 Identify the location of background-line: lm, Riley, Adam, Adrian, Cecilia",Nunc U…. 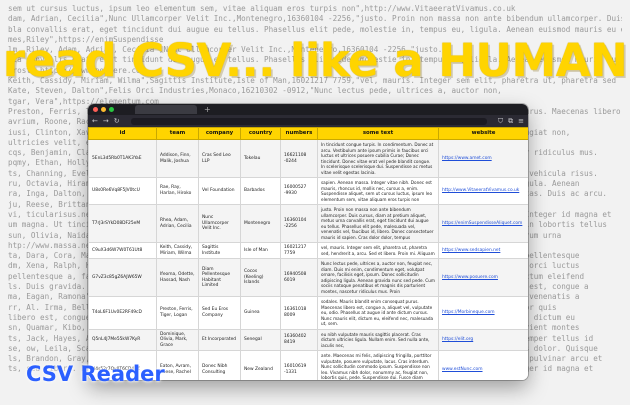
(225, 50).